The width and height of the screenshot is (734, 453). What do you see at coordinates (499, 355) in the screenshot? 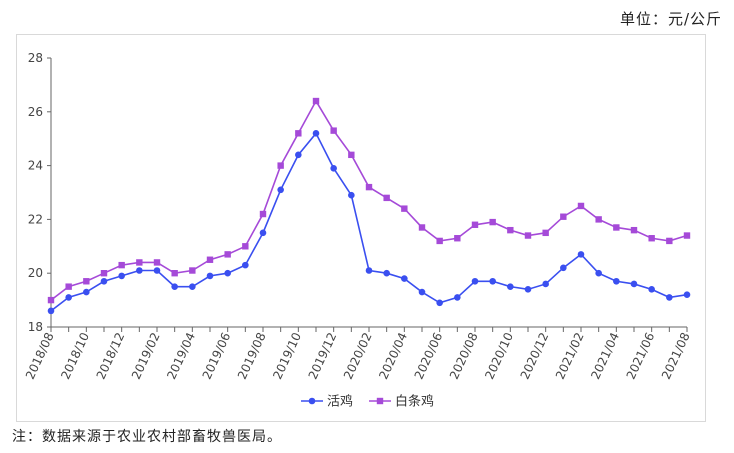
I see `x-tick-label: 2020/10` at bounding box center [499, 355].